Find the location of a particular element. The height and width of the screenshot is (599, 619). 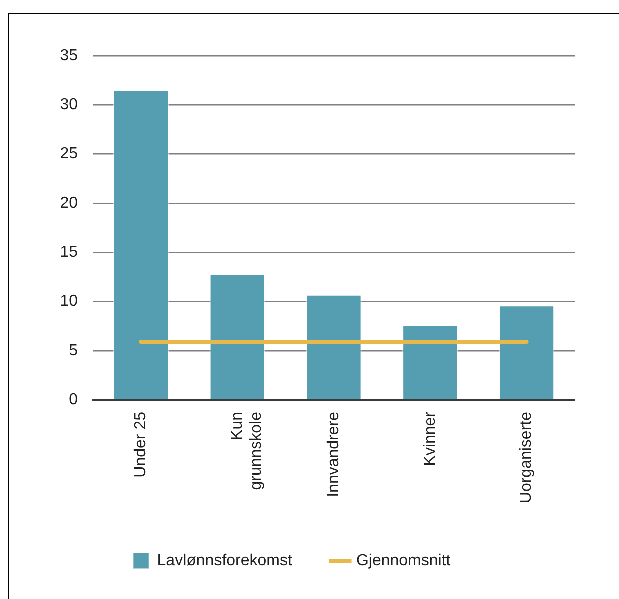

y-tick-label: 30 is located at coordinates (69, 105).